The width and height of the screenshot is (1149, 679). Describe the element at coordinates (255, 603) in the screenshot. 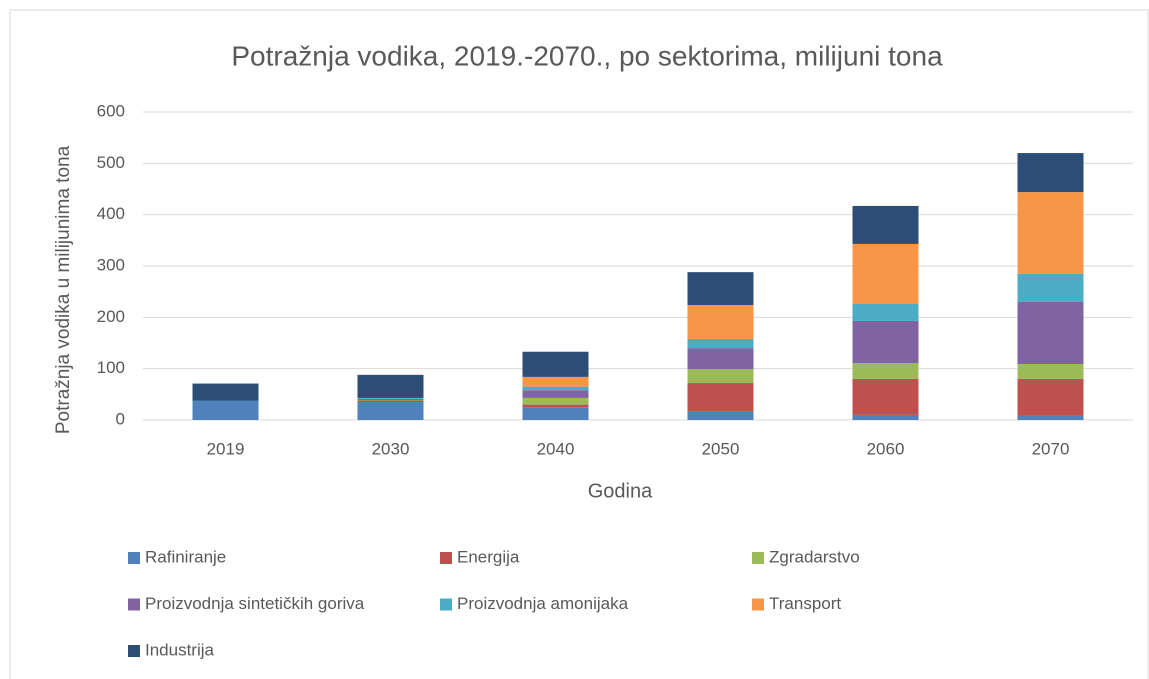

I see `legend-label: Proizvodnja sintetičkih goriva` at that location.